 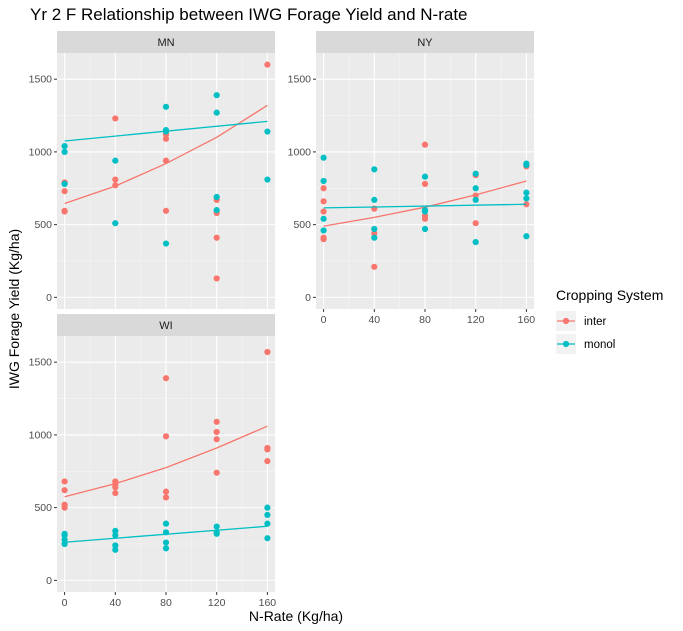 I want to click on legend-items: inter monol, so click(x=585, y=332).